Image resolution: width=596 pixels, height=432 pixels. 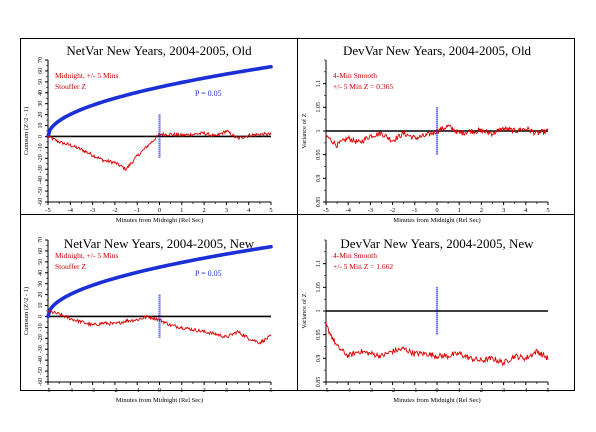 I want to click on y-axis-label: Cumsum (Z^2 - 1), so click(x=26, y=131).